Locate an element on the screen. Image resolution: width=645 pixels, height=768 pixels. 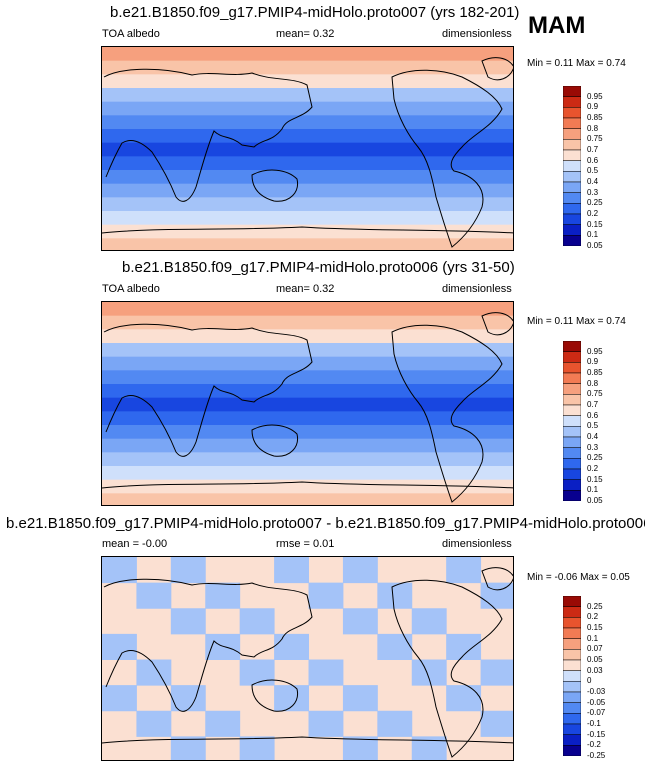
colorbar-tick-label: -0.07 is located at coordinates (596, 713).